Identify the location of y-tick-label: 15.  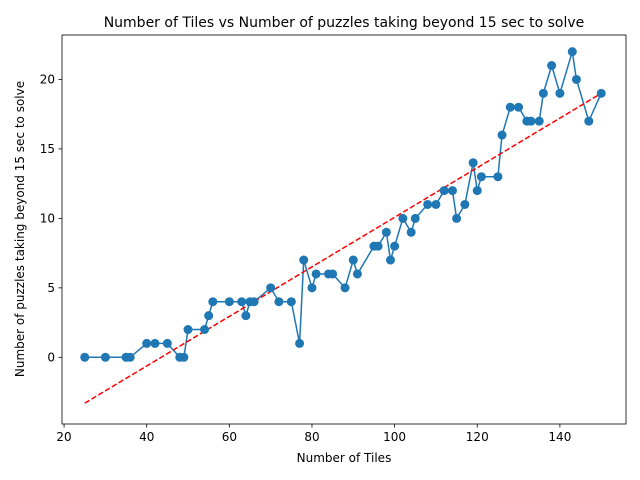
(47, 149).